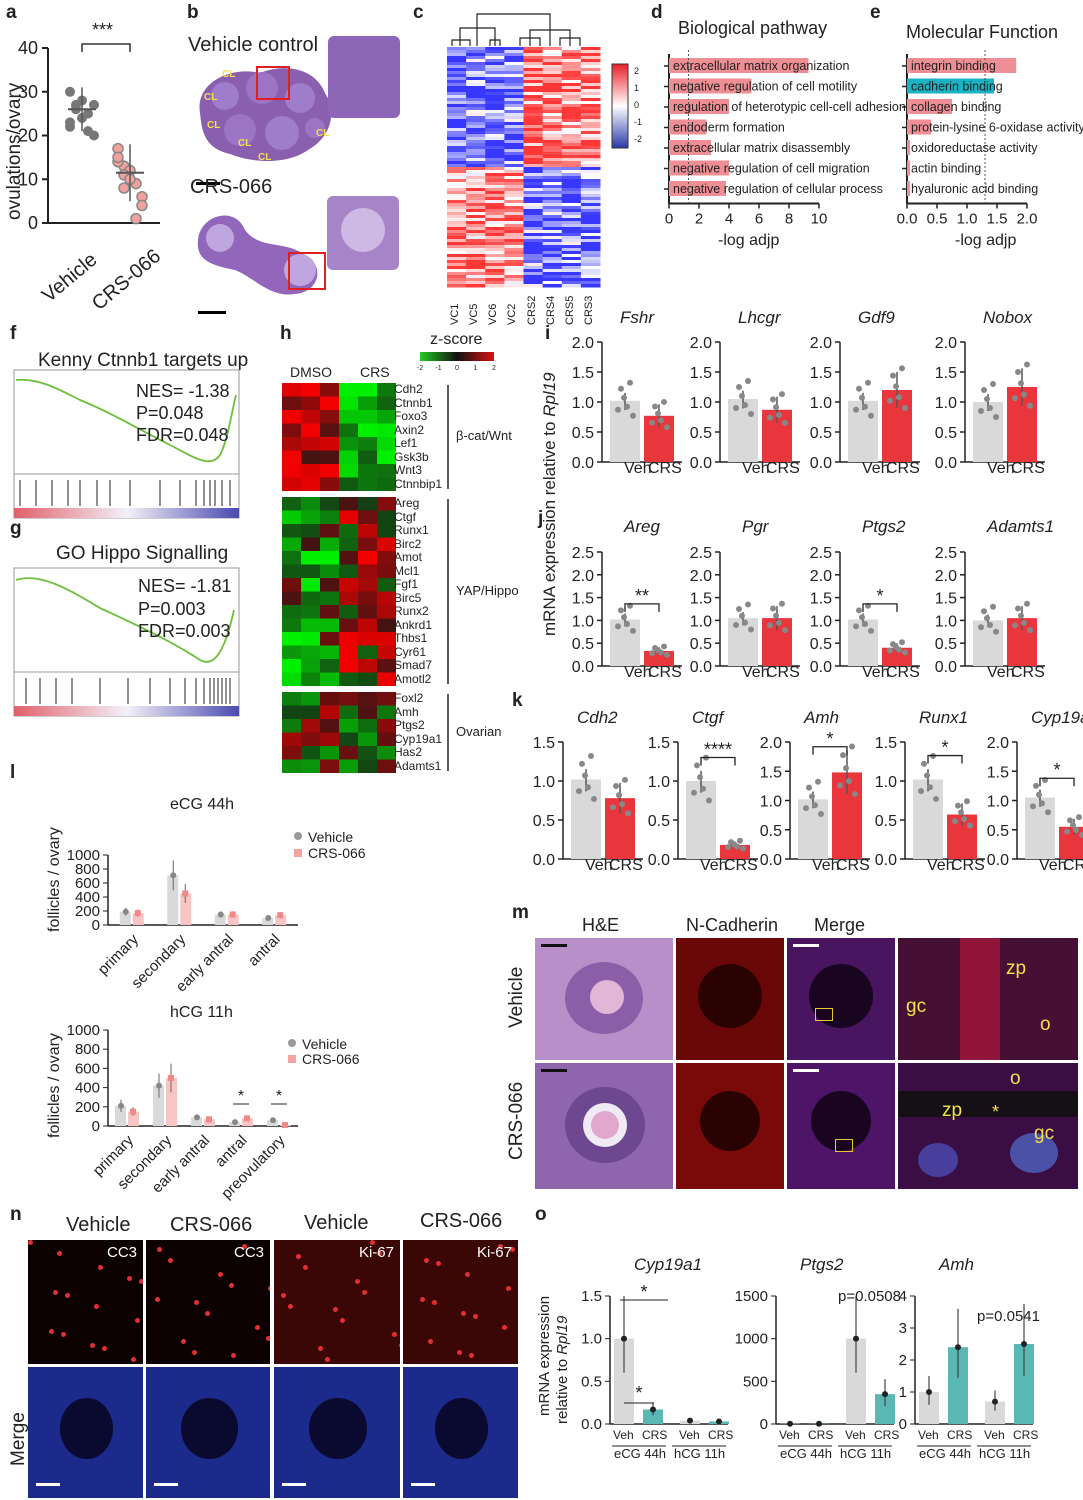 The width and height of the screenshot is (1083, 1500). Describe the element at coordinates (260, 250) in the screenshot. I see `ovary-crs-image` at that location.